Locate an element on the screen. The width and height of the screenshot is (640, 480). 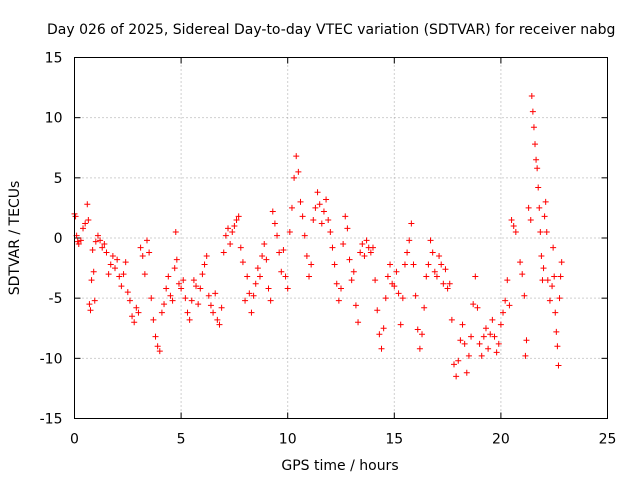
y-tick-label: 15 is located at coordinates (54, 59).